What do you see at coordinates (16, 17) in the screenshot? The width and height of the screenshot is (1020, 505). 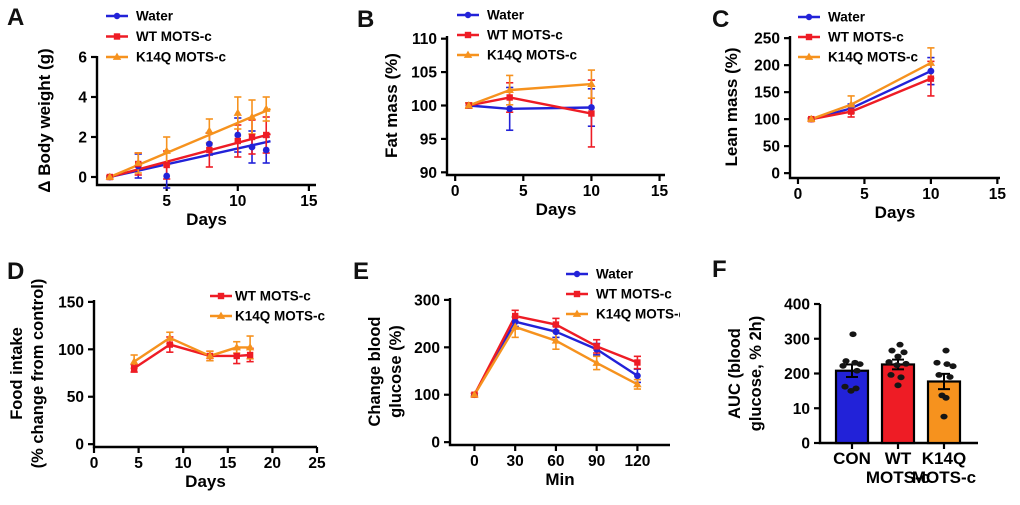 I see `panel-label-a: A` at bounding box center [16, 17].